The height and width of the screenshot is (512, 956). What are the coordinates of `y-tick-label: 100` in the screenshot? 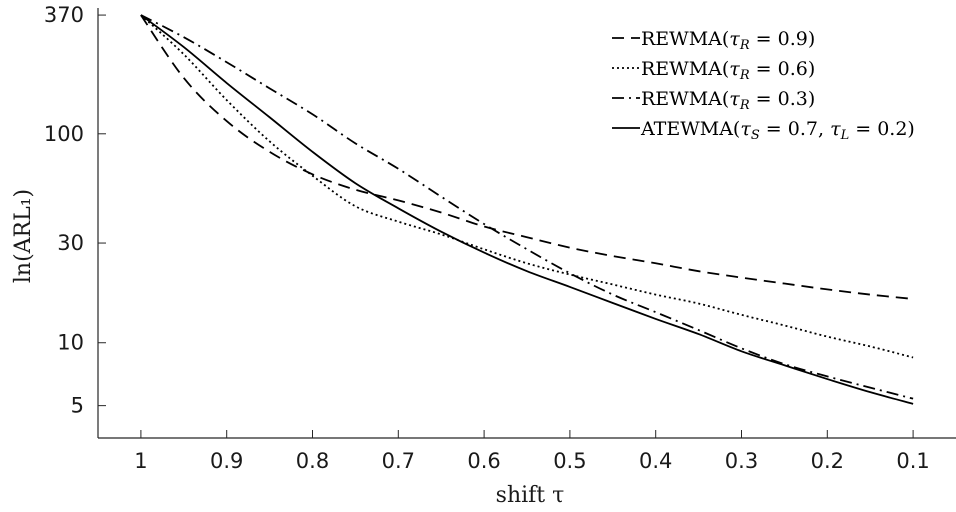 It's located at (64, 134).